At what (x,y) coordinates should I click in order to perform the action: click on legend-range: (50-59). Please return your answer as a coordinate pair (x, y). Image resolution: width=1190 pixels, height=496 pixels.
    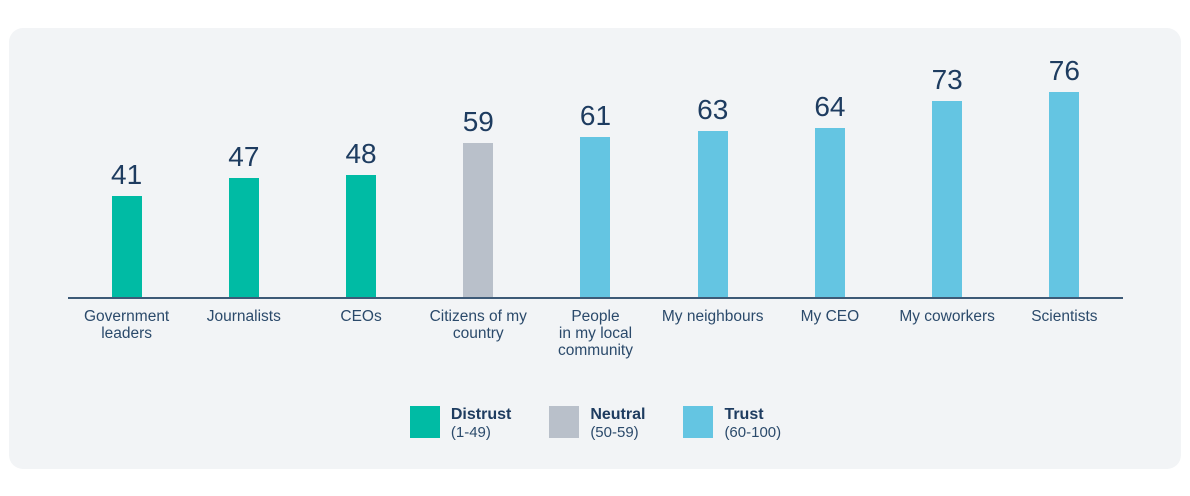
    Looking at the image, I should click on (614, 432).